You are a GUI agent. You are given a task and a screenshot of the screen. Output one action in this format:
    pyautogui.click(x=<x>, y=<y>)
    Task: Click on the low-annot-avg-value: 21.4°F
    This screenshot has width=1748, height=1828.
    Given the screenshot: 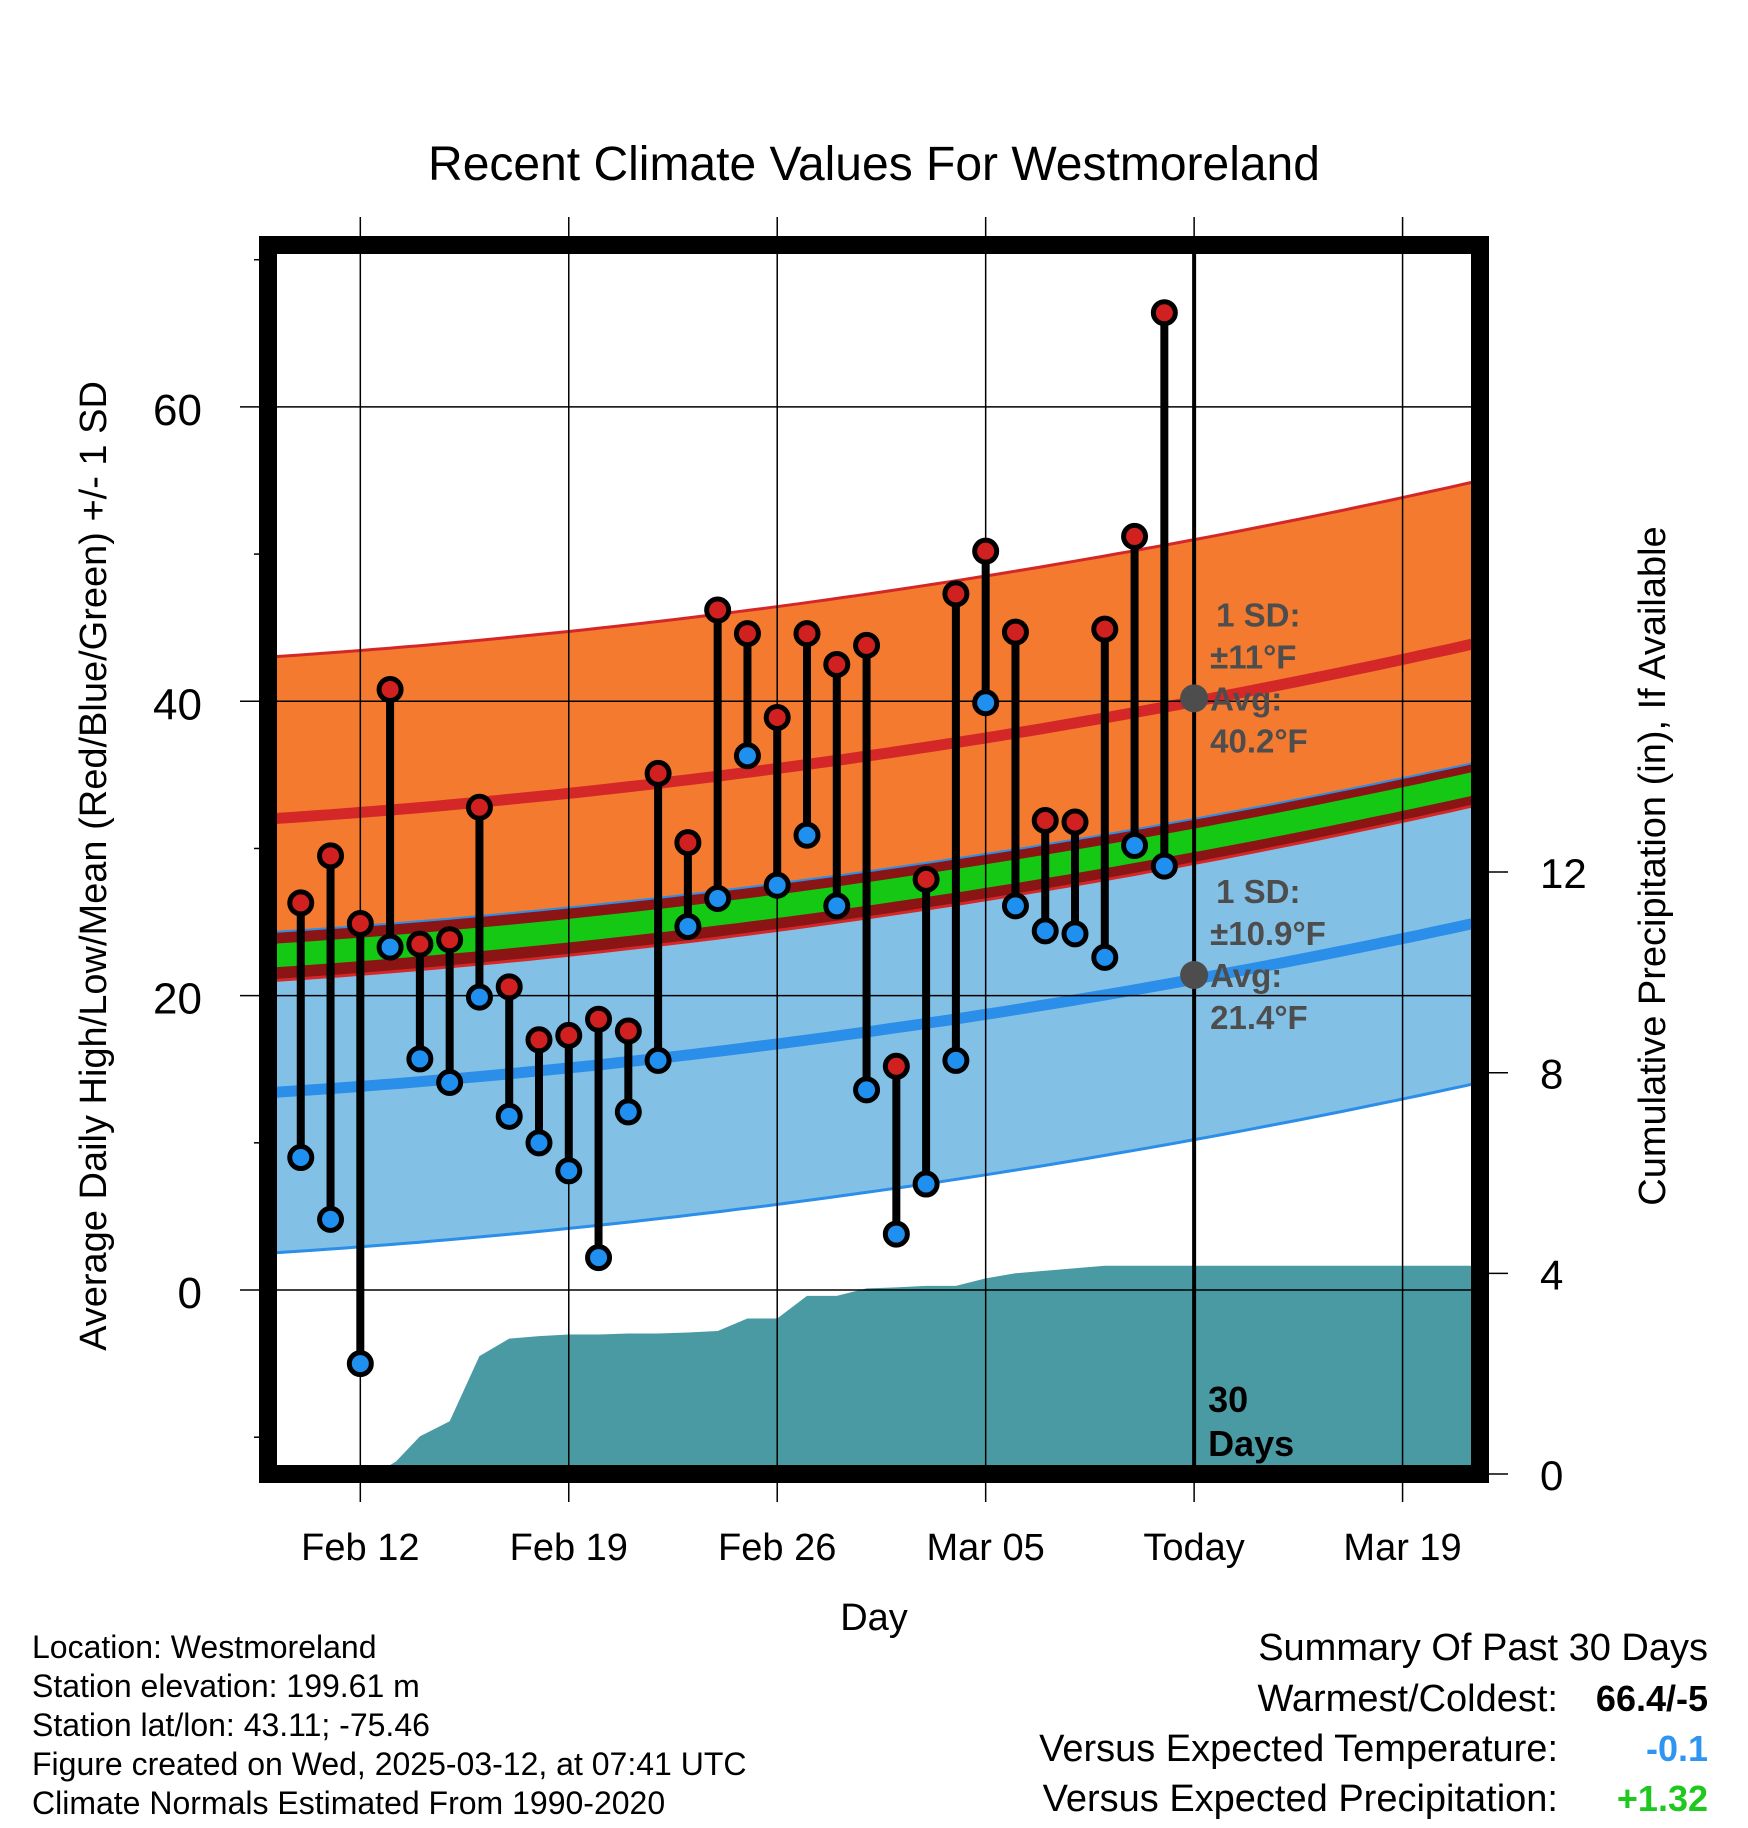 What is the action you would take?
    pyautogui.click(x=1259, y=1017)
    